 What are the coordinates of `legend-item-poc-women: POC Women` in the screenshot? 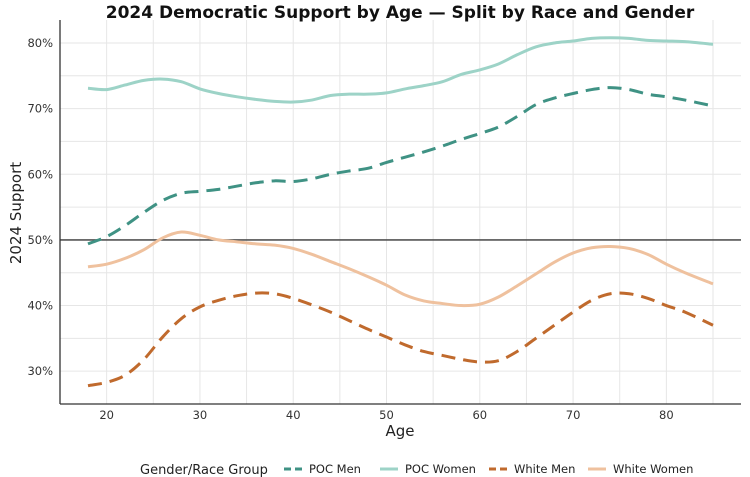 It's located at (428, 469).